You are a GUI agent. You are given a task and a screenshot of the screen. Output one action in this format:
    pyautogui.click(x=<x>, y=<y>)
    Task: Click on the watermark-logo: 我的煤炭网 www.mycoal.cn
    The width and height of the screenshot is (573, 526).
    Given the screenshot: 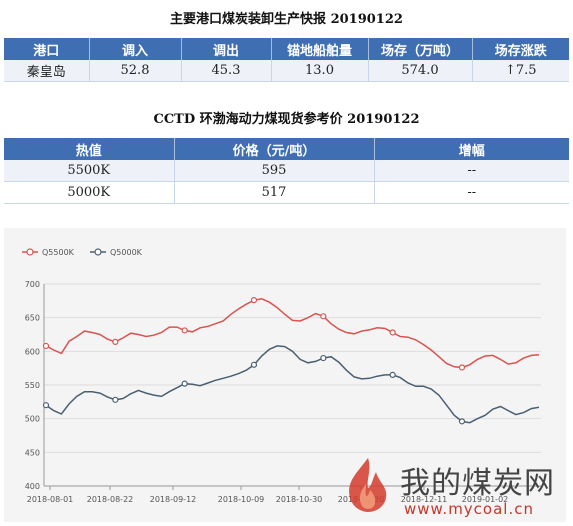 What is the action you would take?
    pyautogui.click(x=453, y=487)
    